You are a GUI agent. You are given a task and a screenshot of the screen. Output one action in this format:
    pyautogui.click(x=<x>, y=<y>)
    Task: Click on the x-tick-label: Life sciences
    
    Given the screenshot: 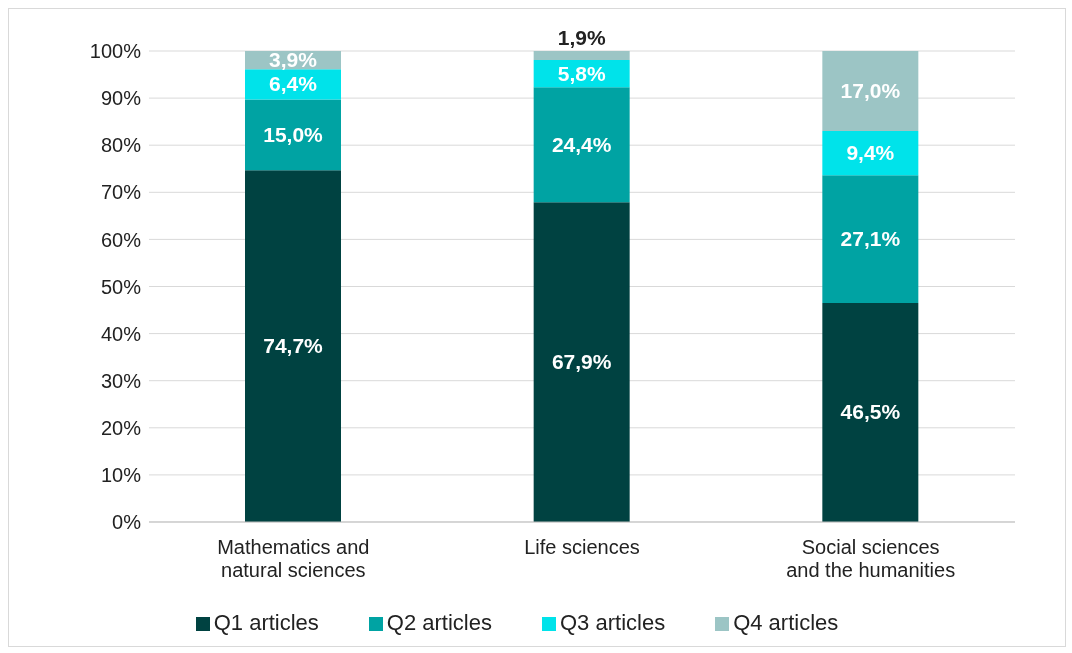 What is the action you would take?
    pyautogui.click(x=582, y=547)
    